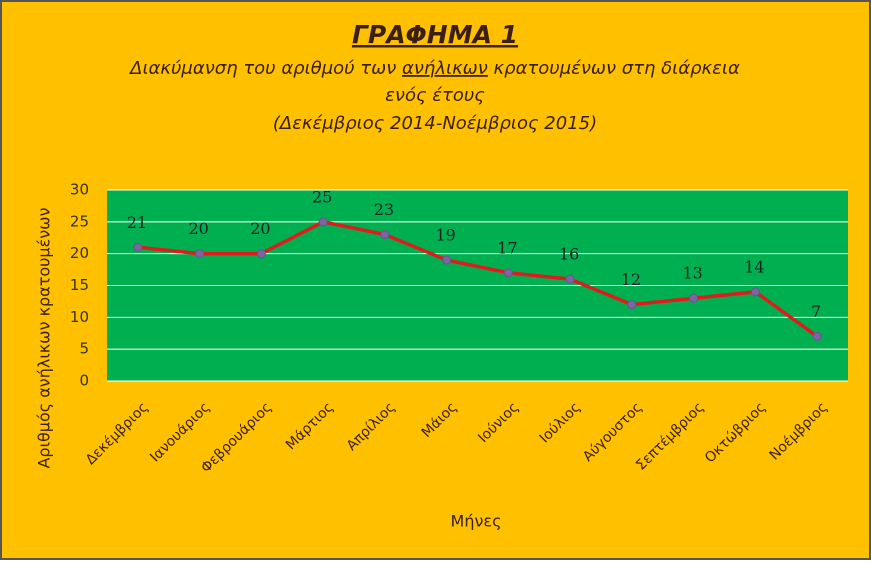  What do you see at coordinates (476, 521) in the screenshot?
I see `x-axis-title: Μήνες` at bounding box center [476, 521].